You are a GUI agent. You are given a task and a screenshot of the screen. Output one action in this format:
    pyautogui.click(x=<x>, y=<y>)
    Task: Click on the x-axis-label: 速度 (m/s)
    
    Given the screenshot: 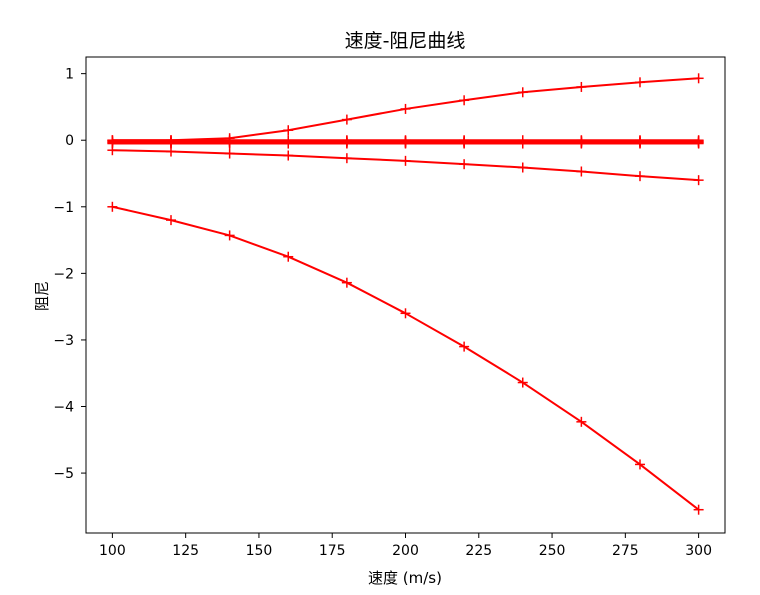 What is the action you would take?
    pyautogui.click(x=405, y=578)
    